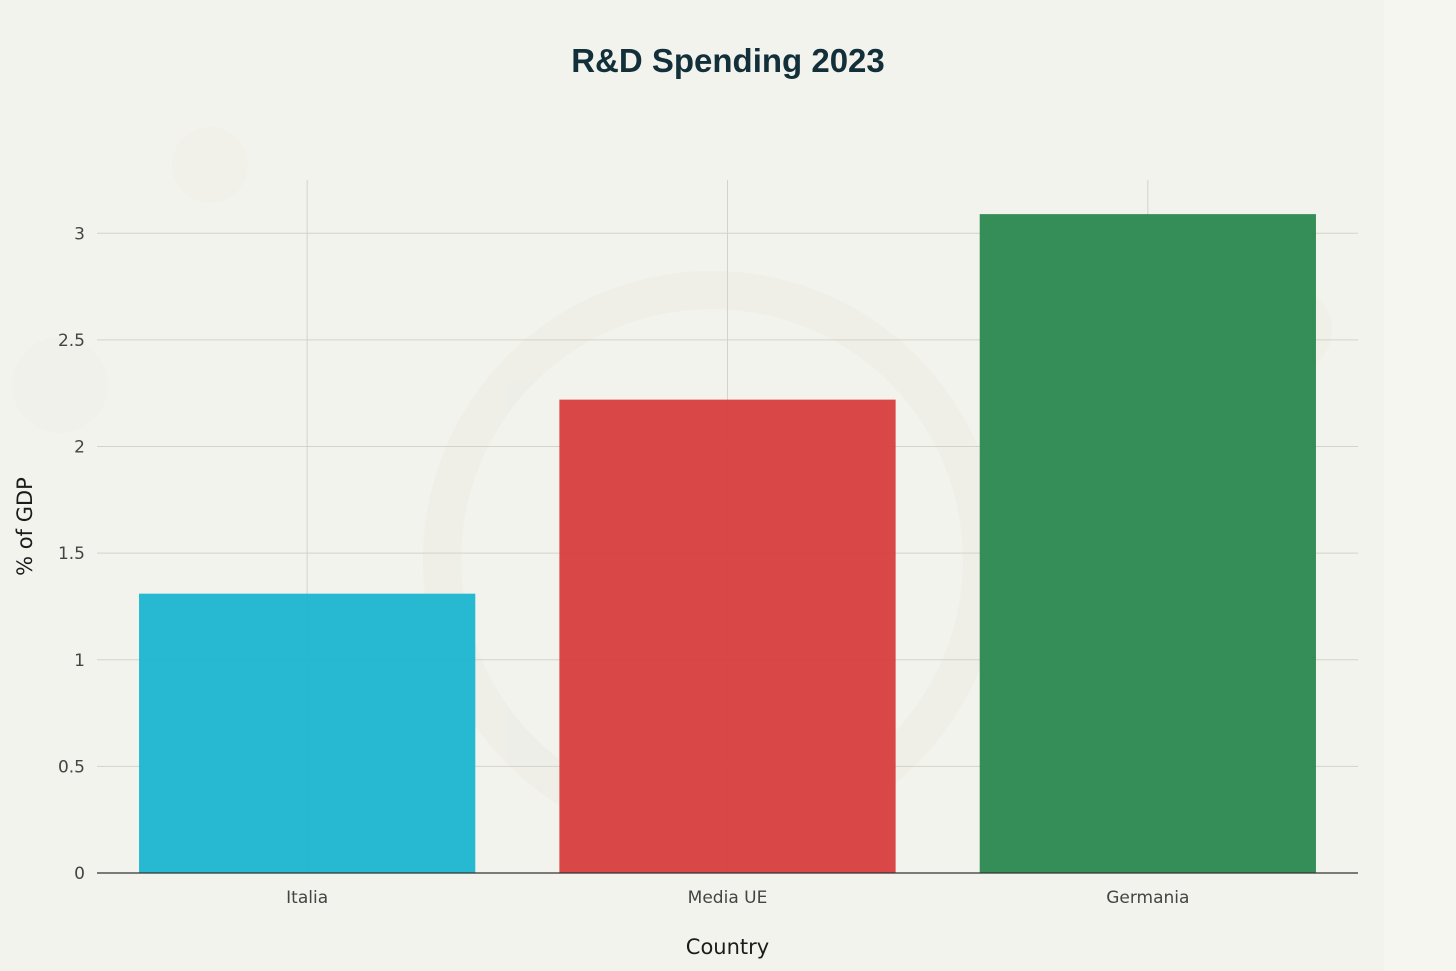  I want to click on y-tick-label: 1.5, so click(71, 554).